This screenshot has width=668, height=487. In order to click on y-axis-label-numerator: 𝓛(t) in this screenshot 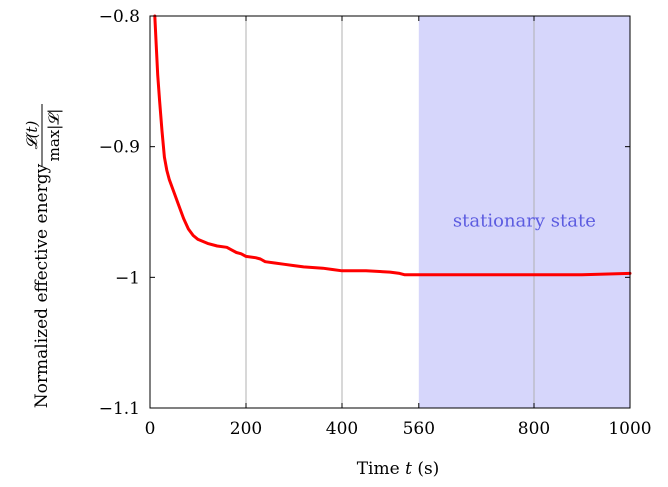, I will do `click(32, 135)`.